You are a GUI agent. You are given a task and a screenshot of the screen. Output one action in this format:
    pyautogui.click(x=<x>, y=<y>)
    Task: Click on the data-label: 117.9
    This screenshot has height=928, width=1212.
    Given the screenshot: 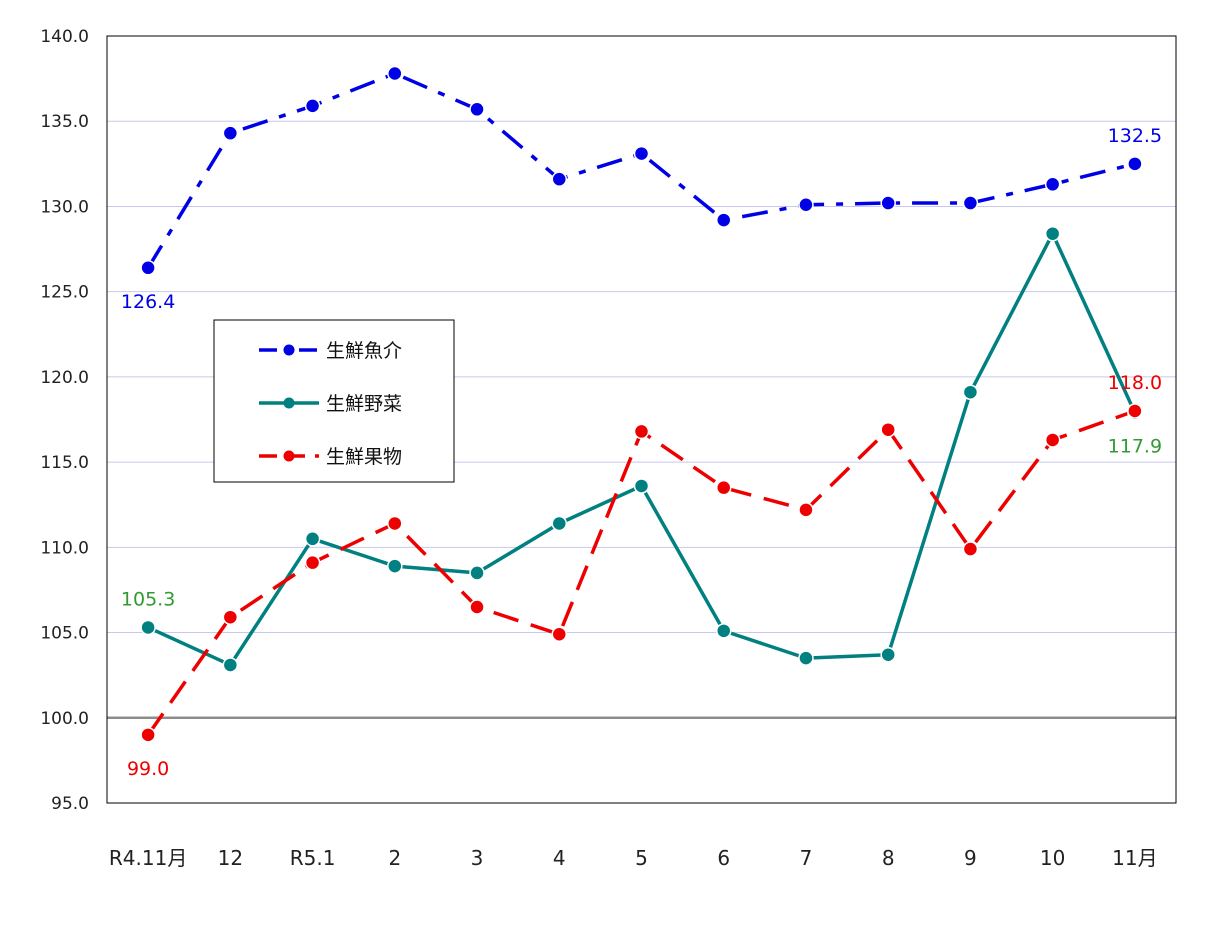 What is the action you would take?
    pyautogui.click(x=1135, y=447)
    